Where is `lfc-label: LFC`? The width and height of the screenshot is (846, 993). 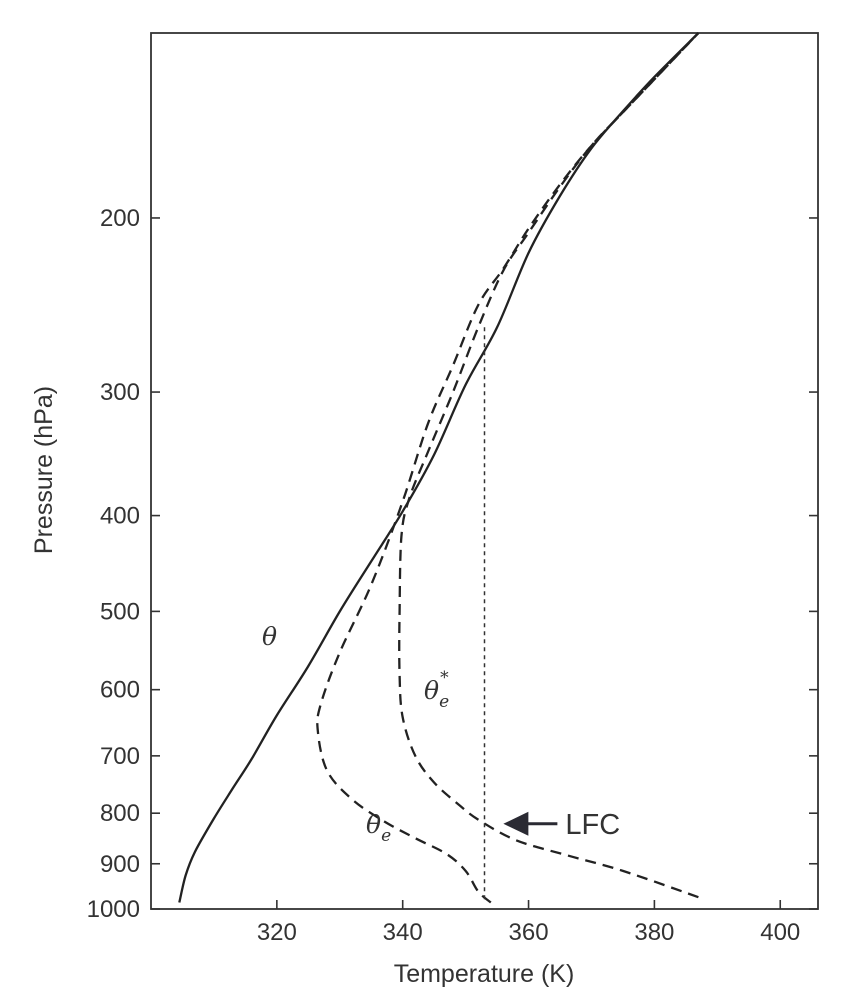
lfc-label: LFC is located at coordinates (592, 825).